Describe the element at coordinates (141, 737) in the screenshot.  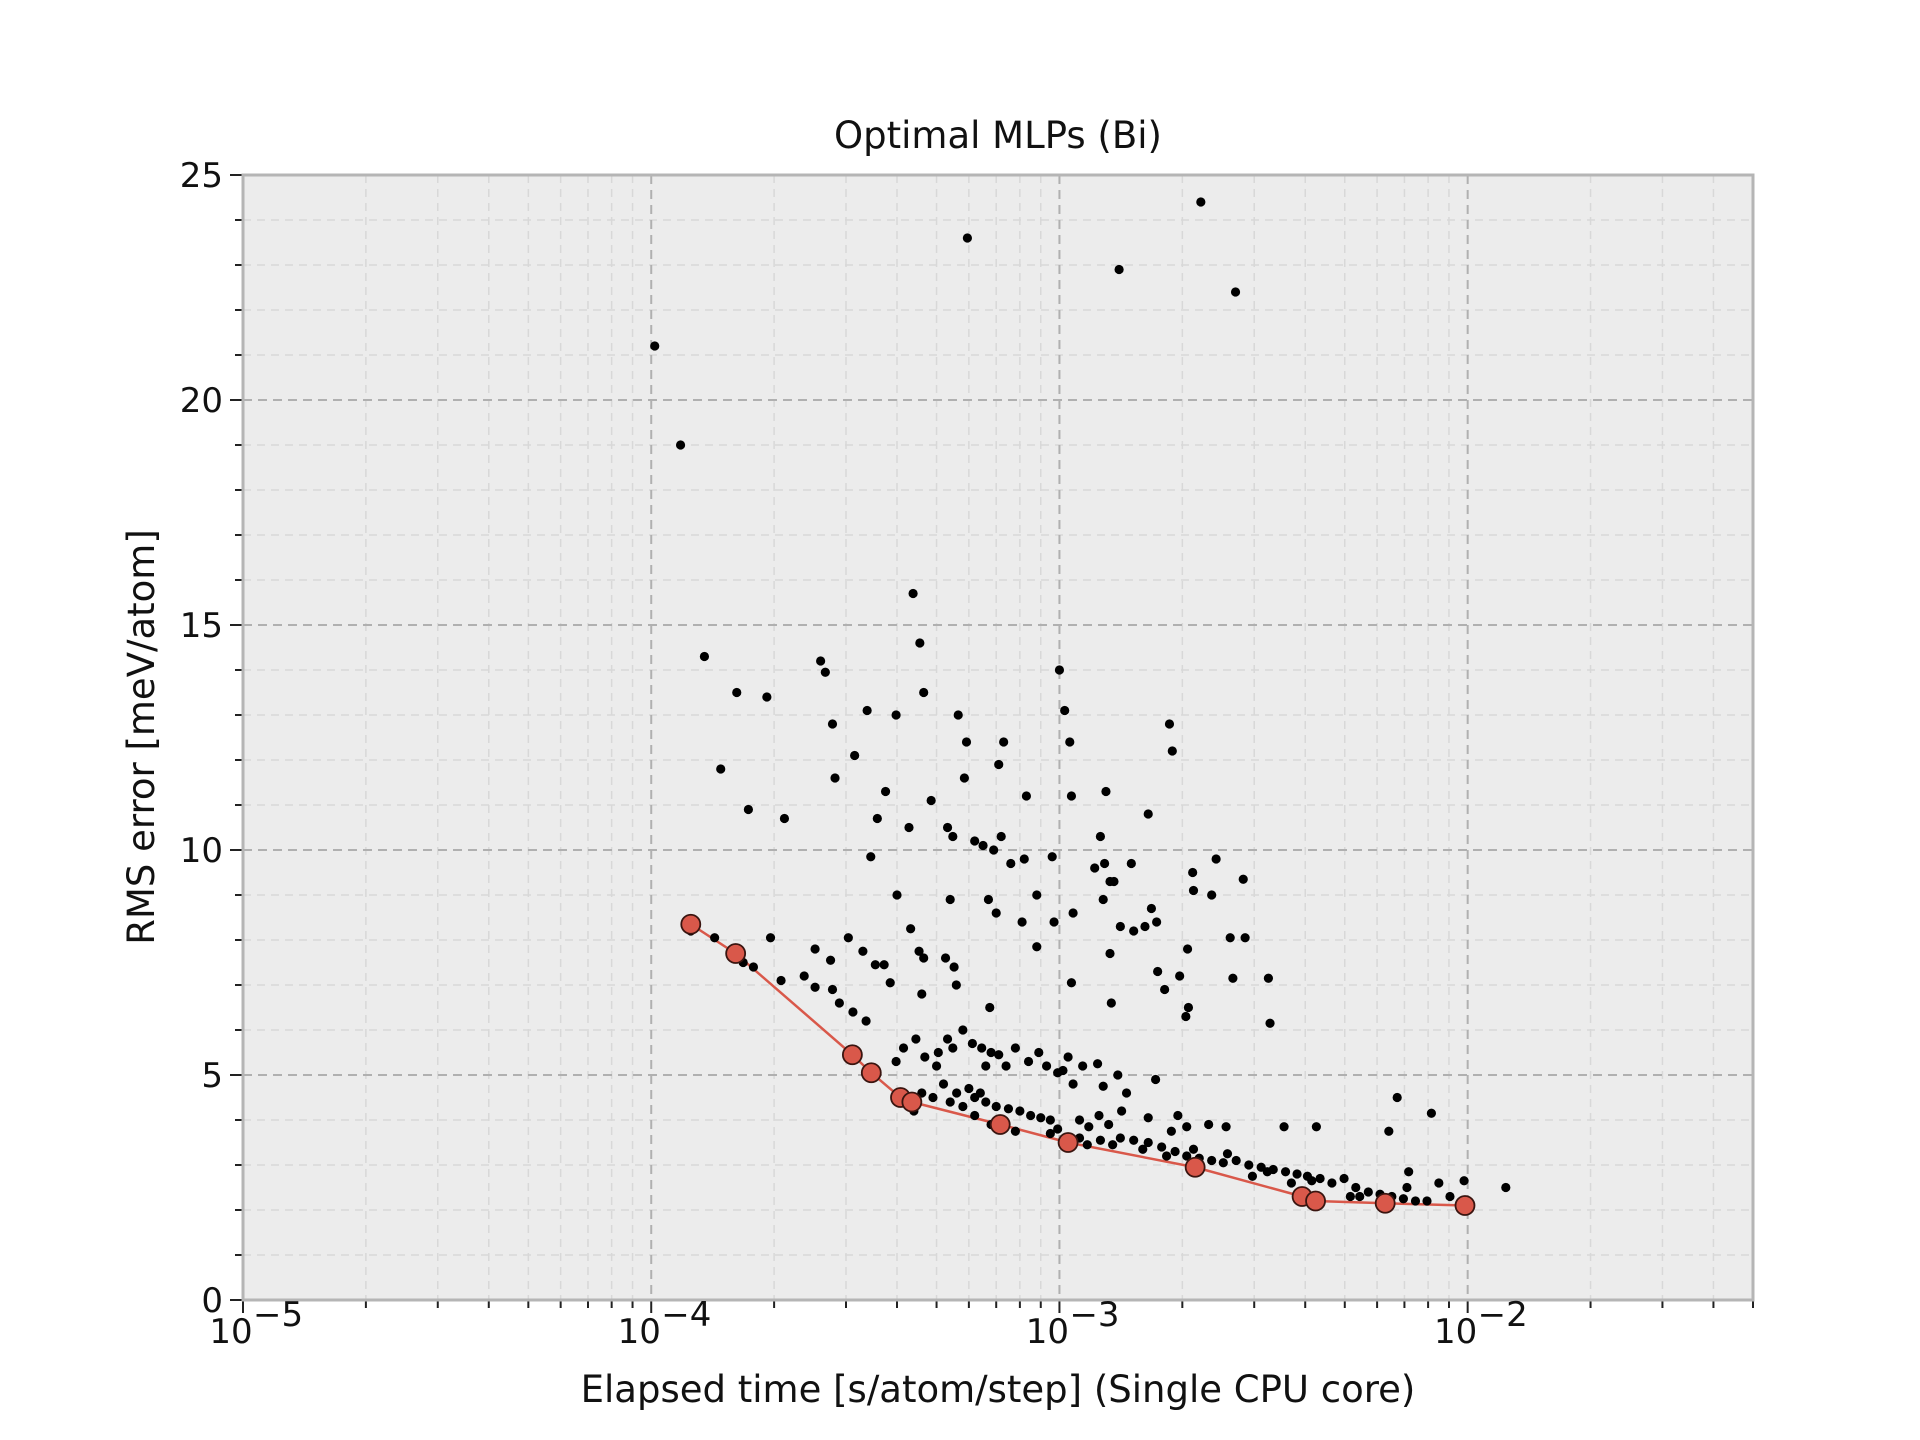
I see `y-axis-label: RMS error [meV/atom]` at that location.